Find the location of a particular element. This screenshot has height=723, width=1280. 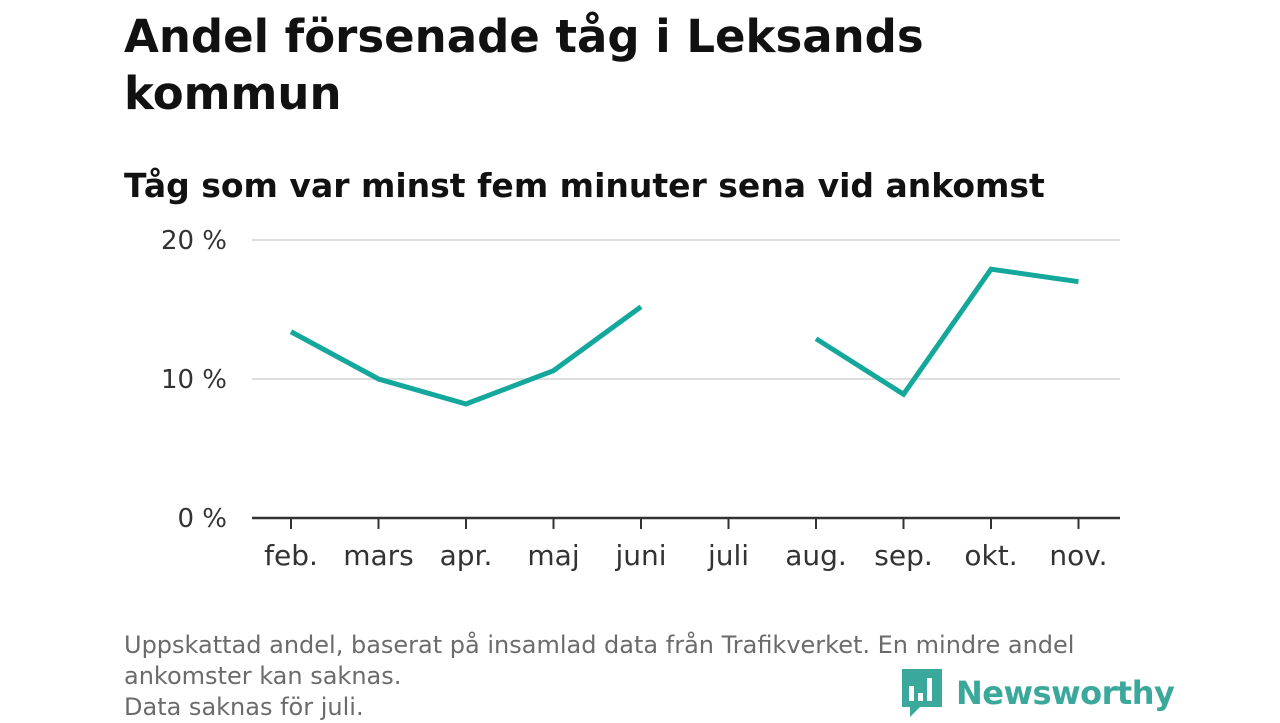

y-tick-label: 20 % is located at coordinates (194, 241).